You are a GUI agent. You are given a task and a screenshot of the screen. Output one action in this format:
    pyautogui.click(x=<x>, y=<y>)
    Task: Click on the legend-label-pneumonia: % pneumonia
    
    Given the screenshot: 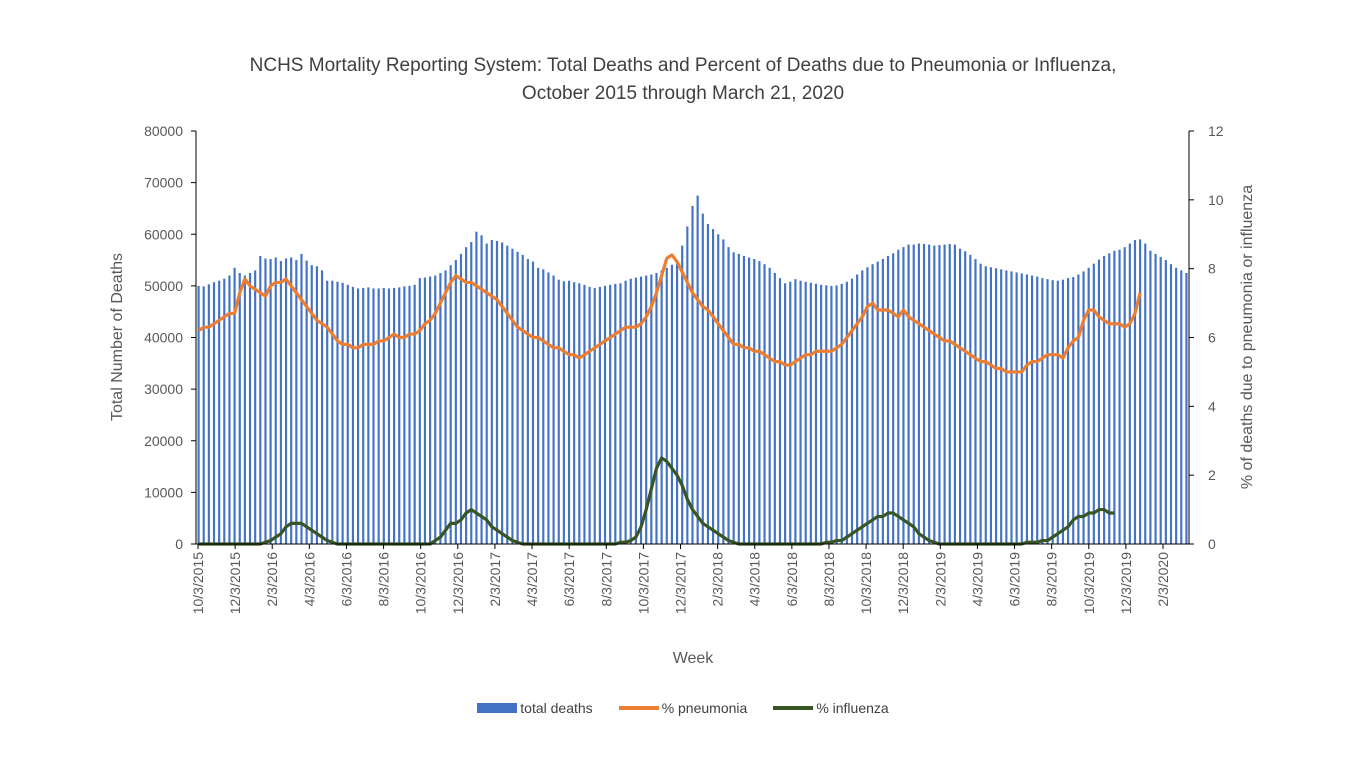 What is the action you would take?
    pyautogui.click(x=704, y=708)
    